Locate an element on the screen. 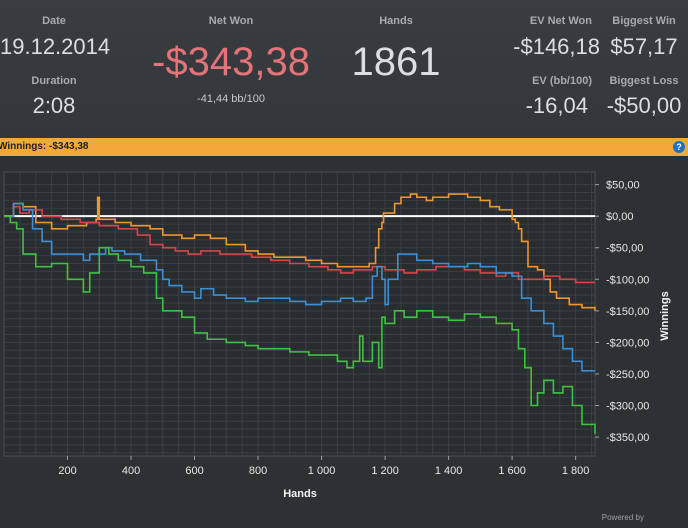  biggest-win-label: Biggest Win is located at coordinates (644, 21).